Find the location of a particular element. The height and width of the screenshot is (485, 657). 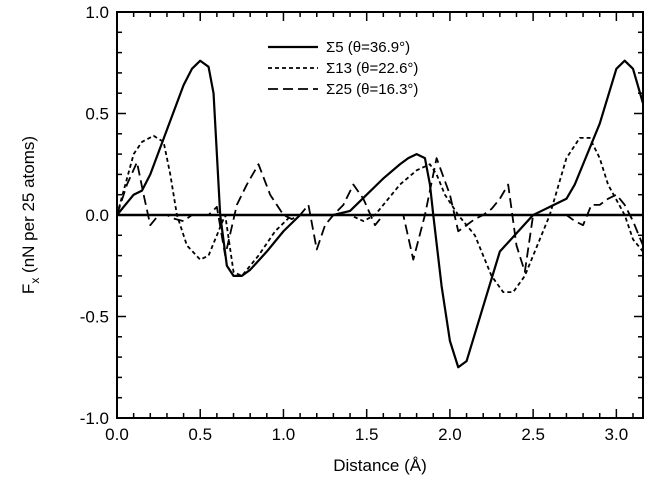

y-tick-label: 1.0 is located at coordinates (97, 12).